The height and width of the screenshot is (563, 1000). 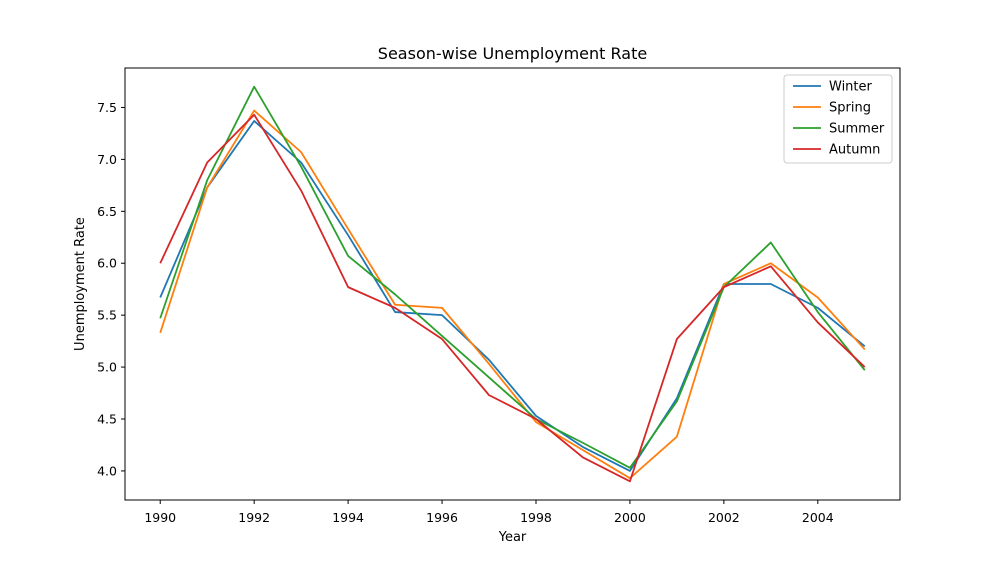 I want to click on x-tick-label: 1990, so click(x=160, y=517).